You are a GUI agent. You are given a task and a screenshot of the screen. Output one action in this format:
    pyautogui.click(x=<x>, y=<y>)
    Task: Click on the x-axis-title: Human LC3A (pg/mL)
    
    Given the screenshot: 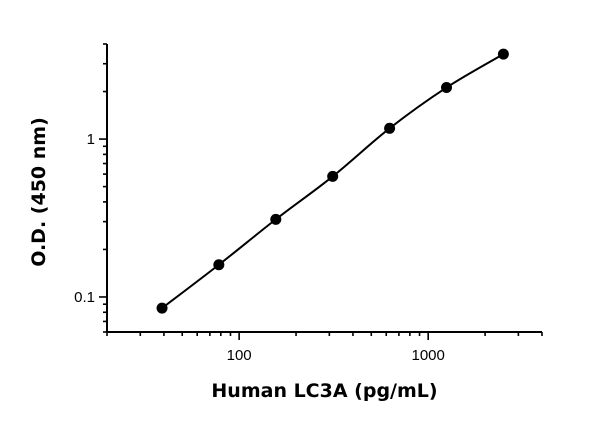 What is the action you would take?
    pyautogui.click(x=324, y=391)
    